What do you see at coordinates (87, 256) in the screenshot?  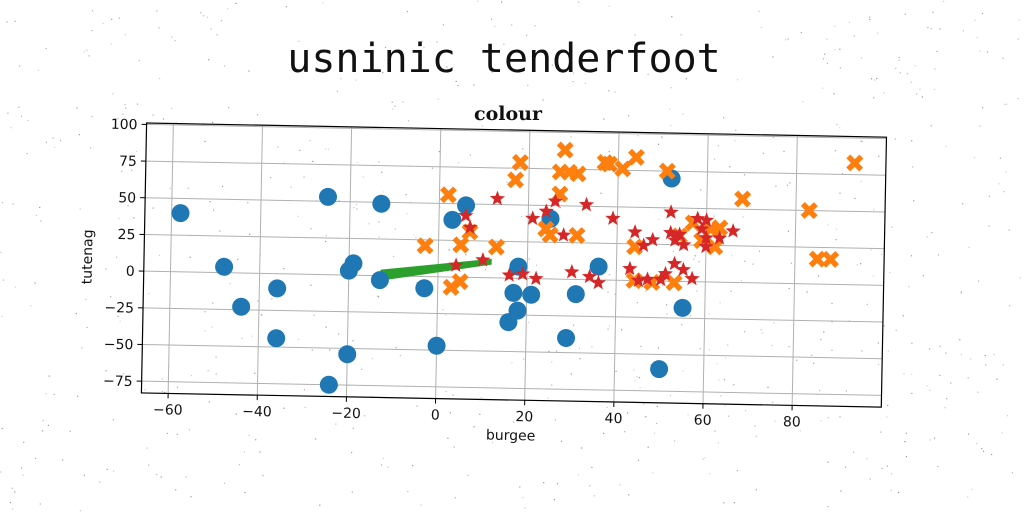 I see `y-axis-label: tutenag` at bounding box center [87, 256].